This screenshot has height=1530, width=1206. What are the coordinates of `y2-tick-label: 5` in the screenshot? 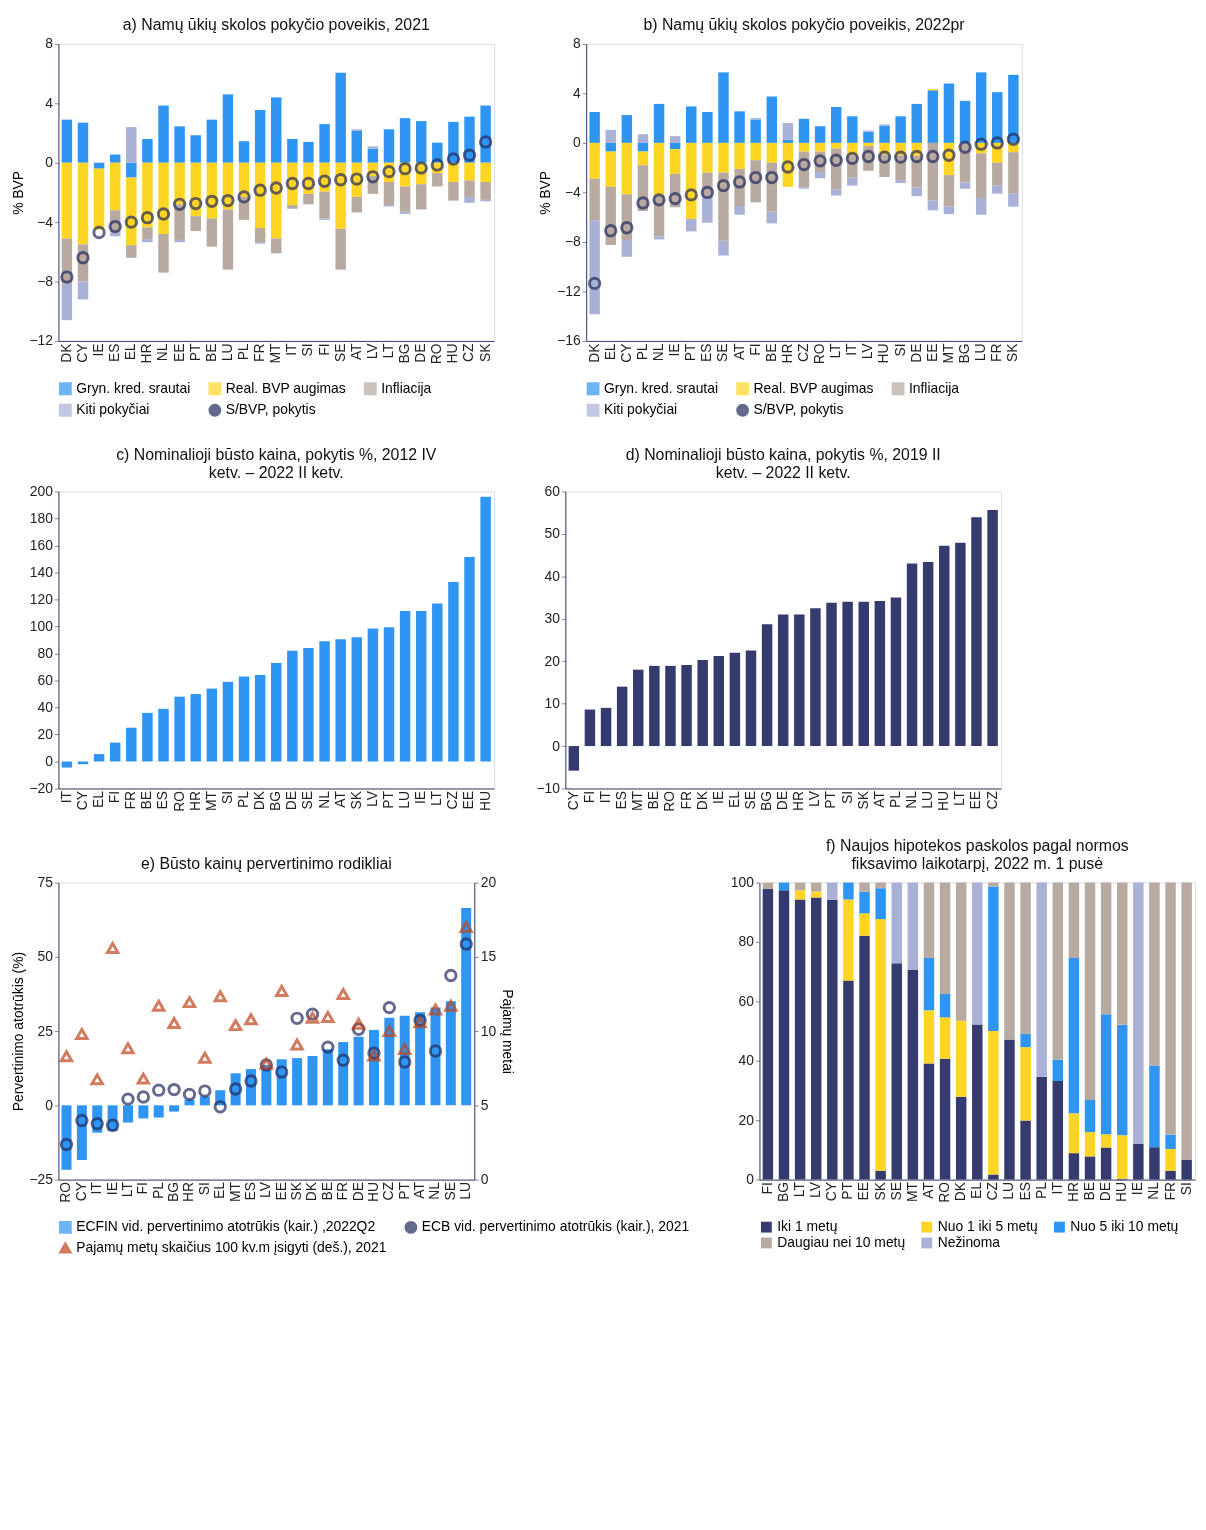 It's located at (484, 1104).